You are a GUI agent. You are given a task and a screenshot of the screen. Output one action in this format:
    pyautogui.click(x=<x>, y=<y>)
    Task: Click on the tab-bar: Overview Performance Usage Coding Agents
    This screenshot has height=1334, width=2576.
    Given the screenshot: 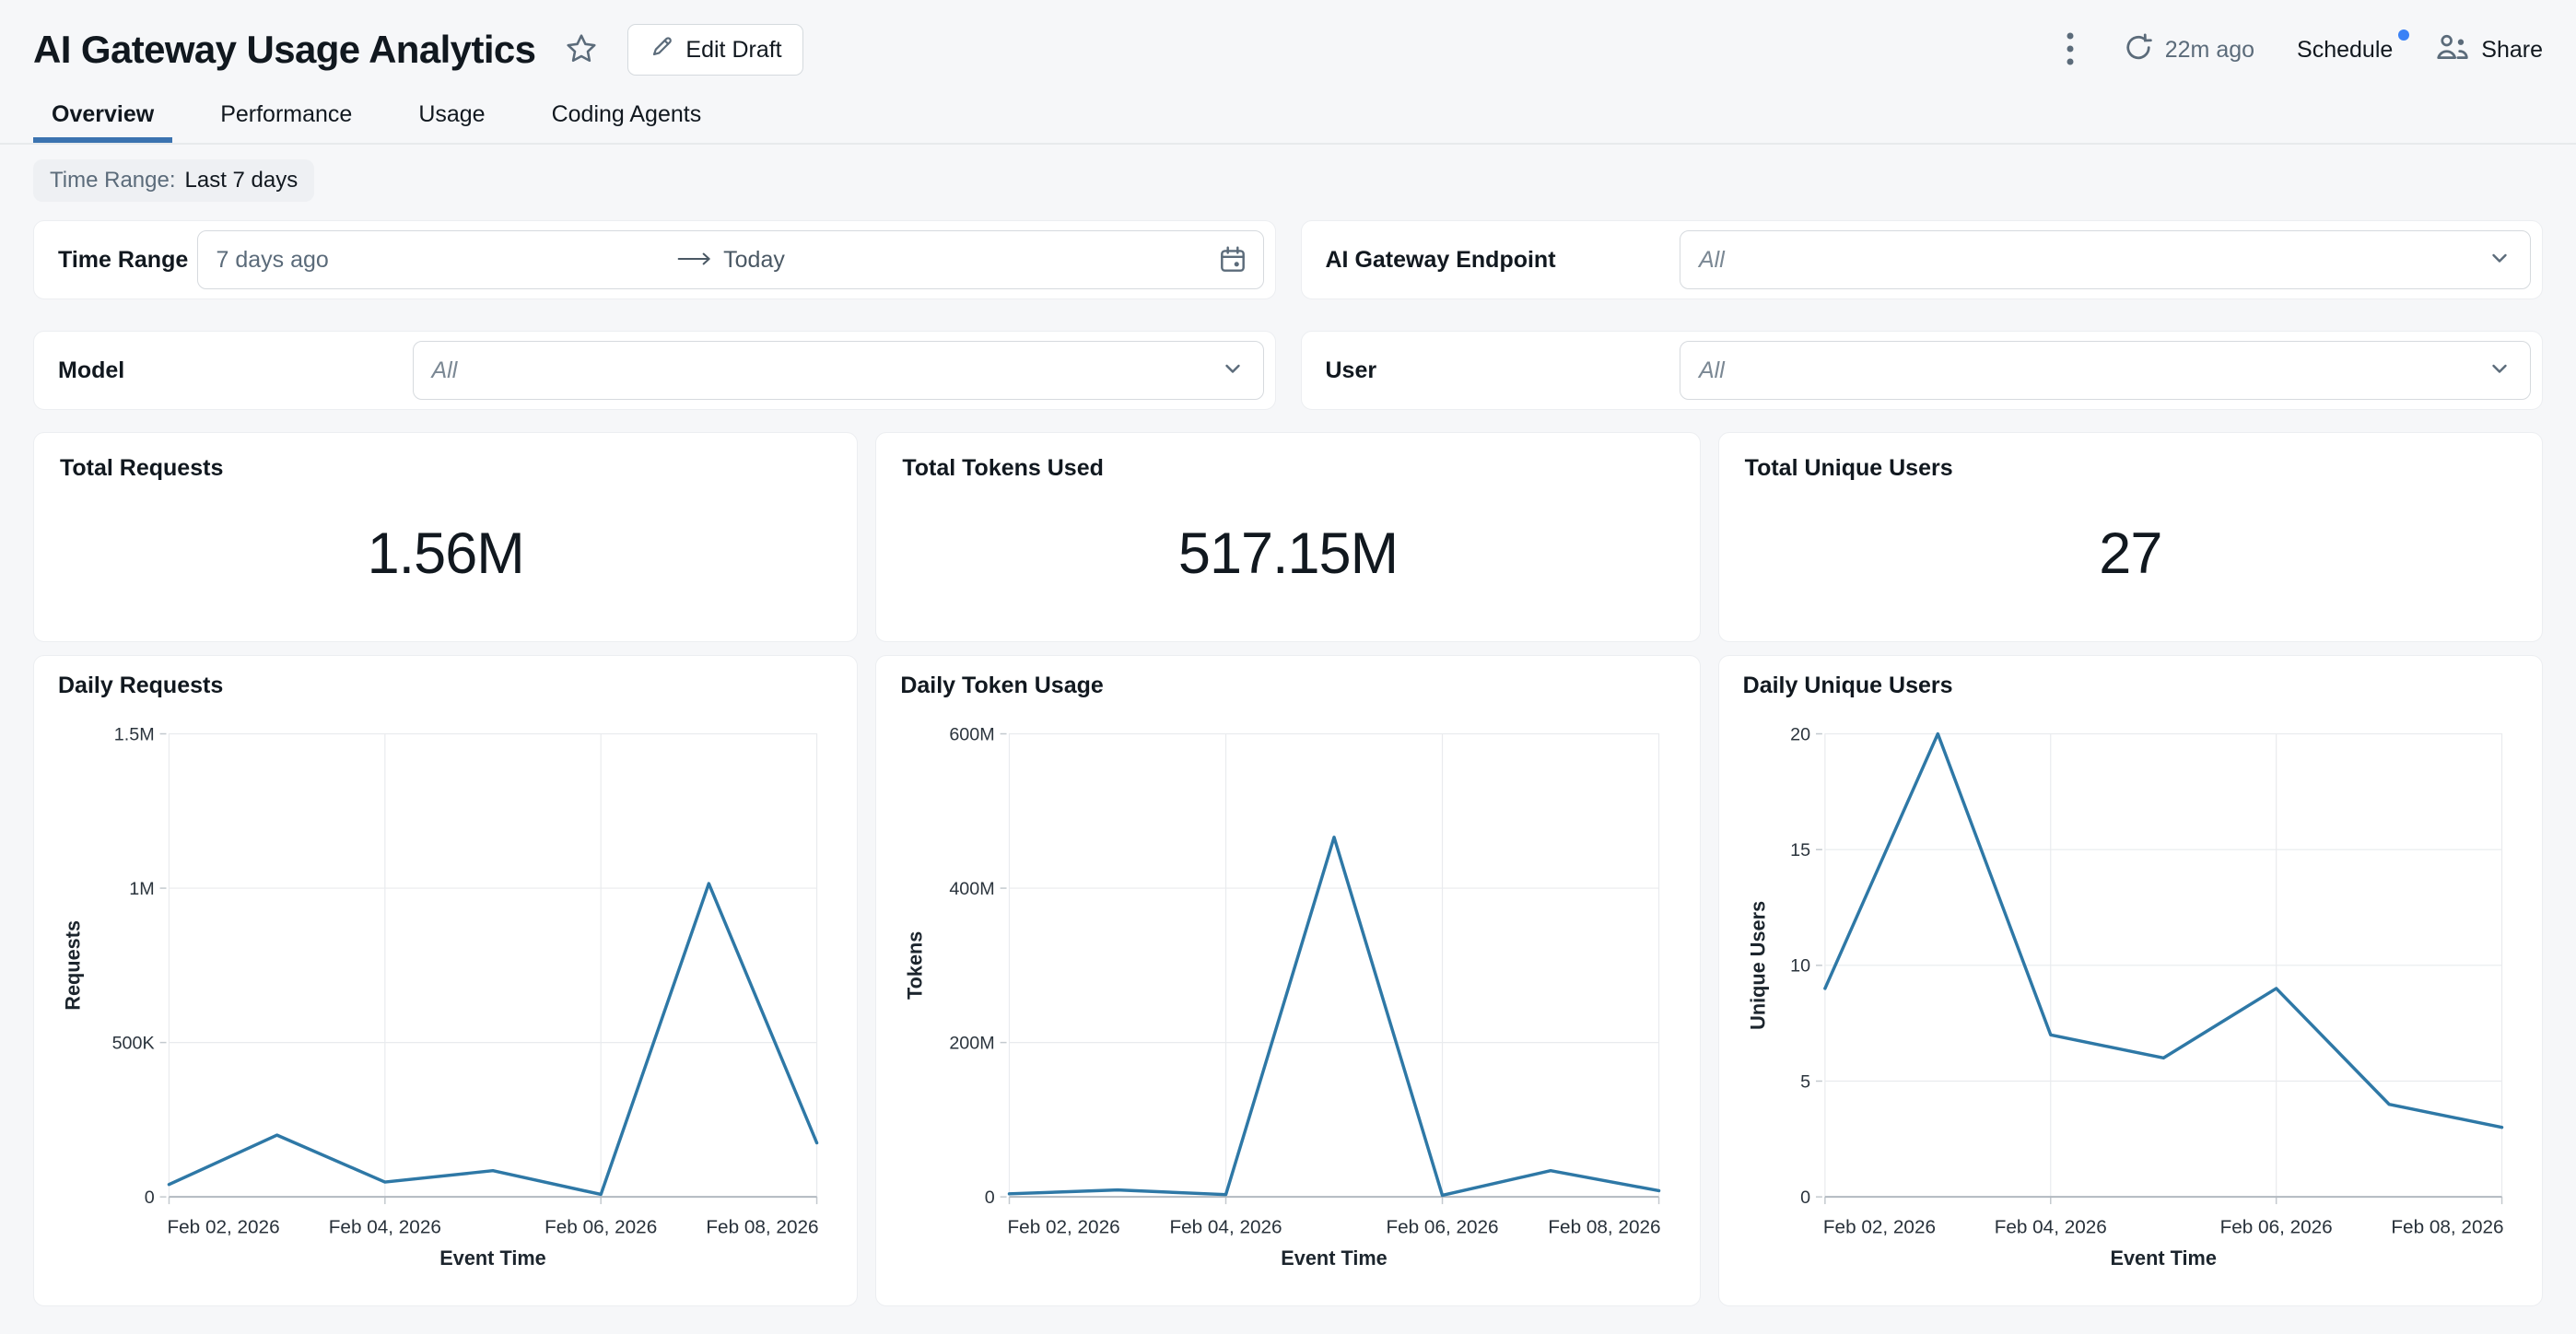 What is the action you would take?
    pyautogui.click(x=1288, y=119)
    